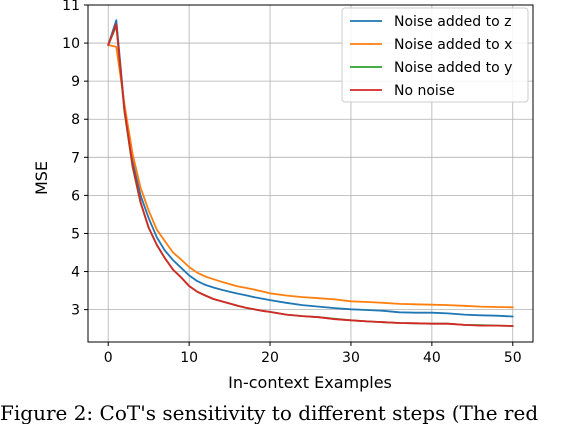 The image size is (564, 424). Describe the element at coordinates (270, 358) in the screenshot. I see `x-tick-label: 20` at that location.